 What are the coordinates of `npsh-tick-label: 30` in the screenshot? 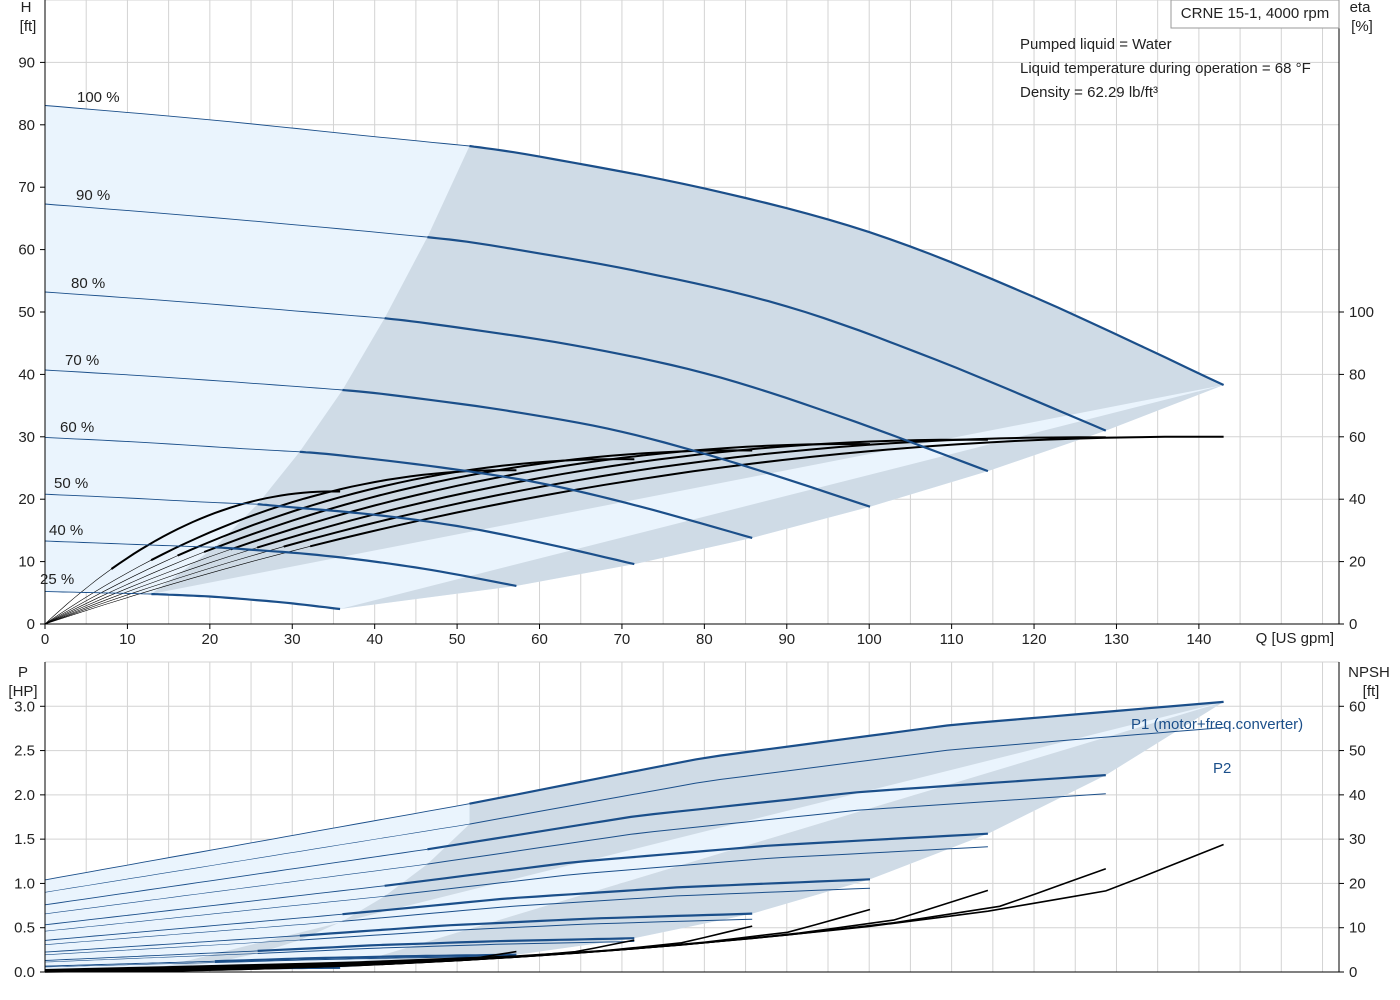 It's located at (1357, 839).